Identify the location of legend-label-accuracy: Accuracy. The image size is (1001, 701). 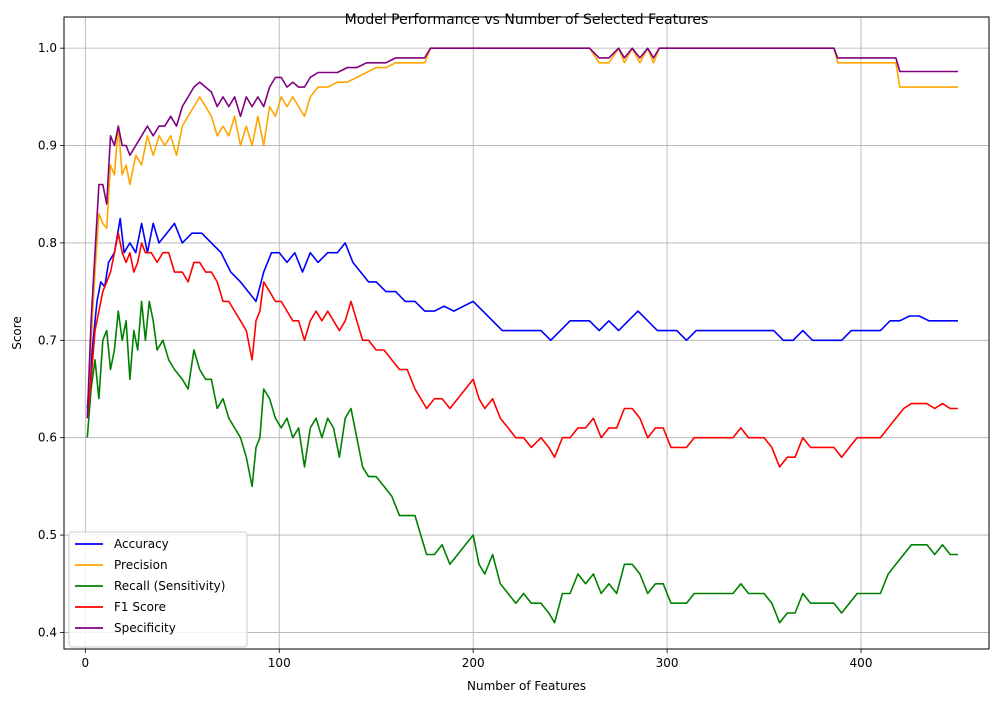
(141, 544).